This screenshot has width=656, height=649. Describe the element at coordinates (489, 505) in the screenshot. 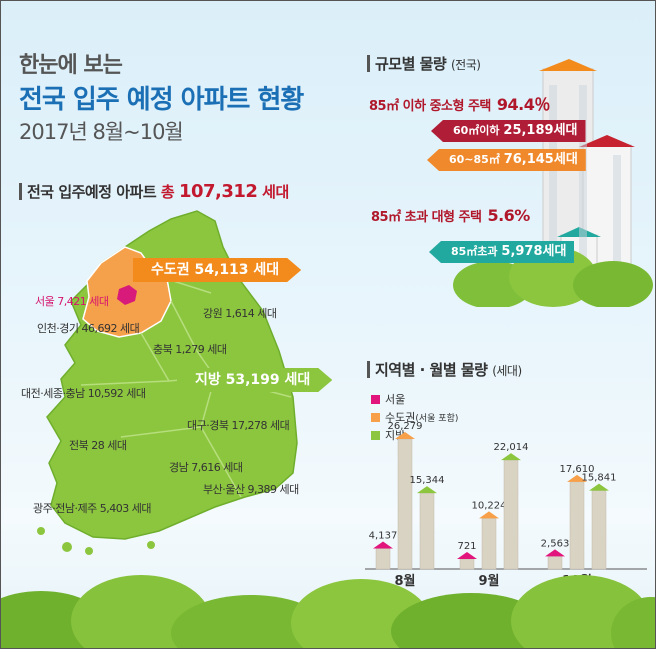

I see `data-label-수도권-9월: 10,224` at that location.